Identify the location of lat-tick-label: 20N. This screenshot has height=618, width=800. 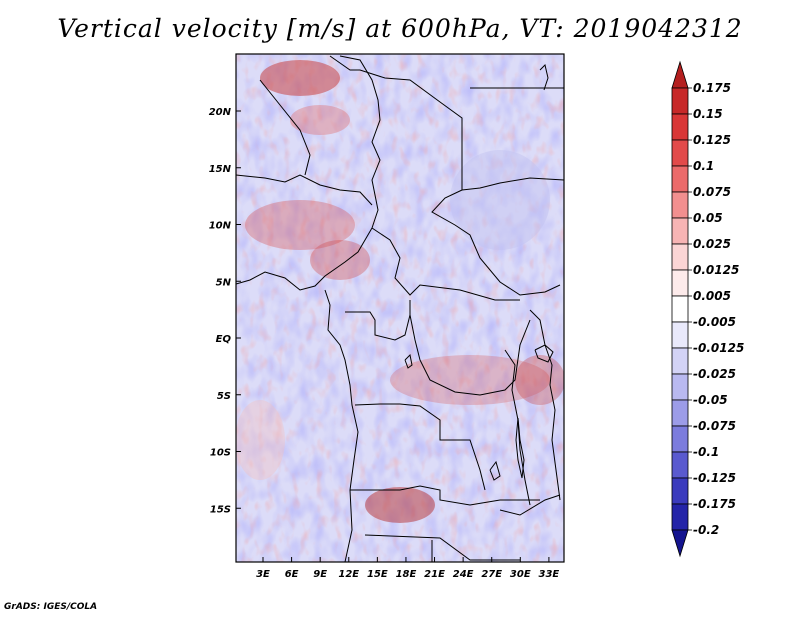
(220, 112).